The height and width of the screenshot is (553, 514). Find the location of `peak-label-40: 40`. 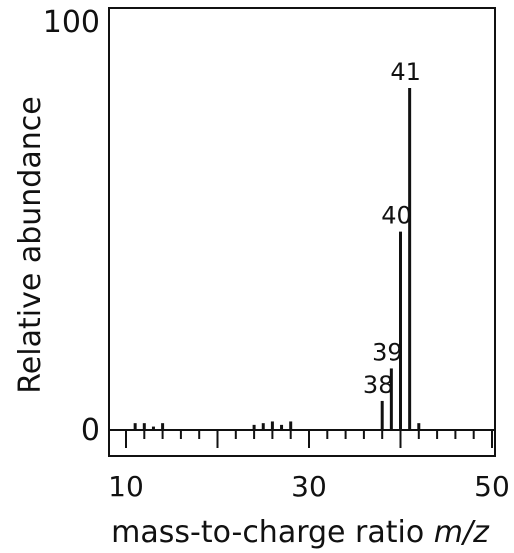

peak-label-40: 40 is located at coordinates (396, 216).